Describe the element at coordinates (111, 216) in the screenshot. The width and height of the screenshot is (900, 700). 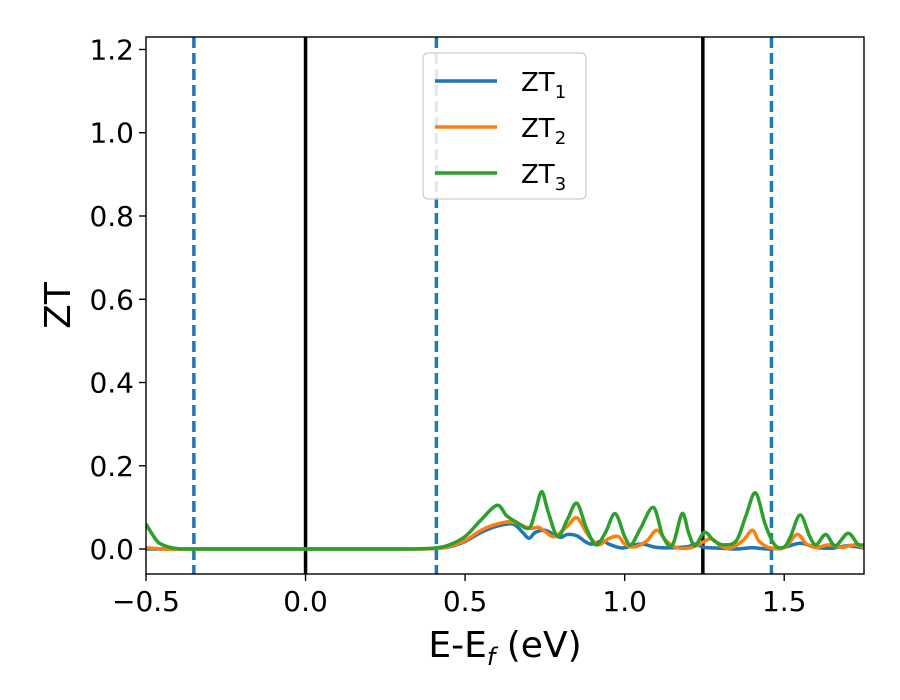
I see `y-tick-label: 0.8` at that location.